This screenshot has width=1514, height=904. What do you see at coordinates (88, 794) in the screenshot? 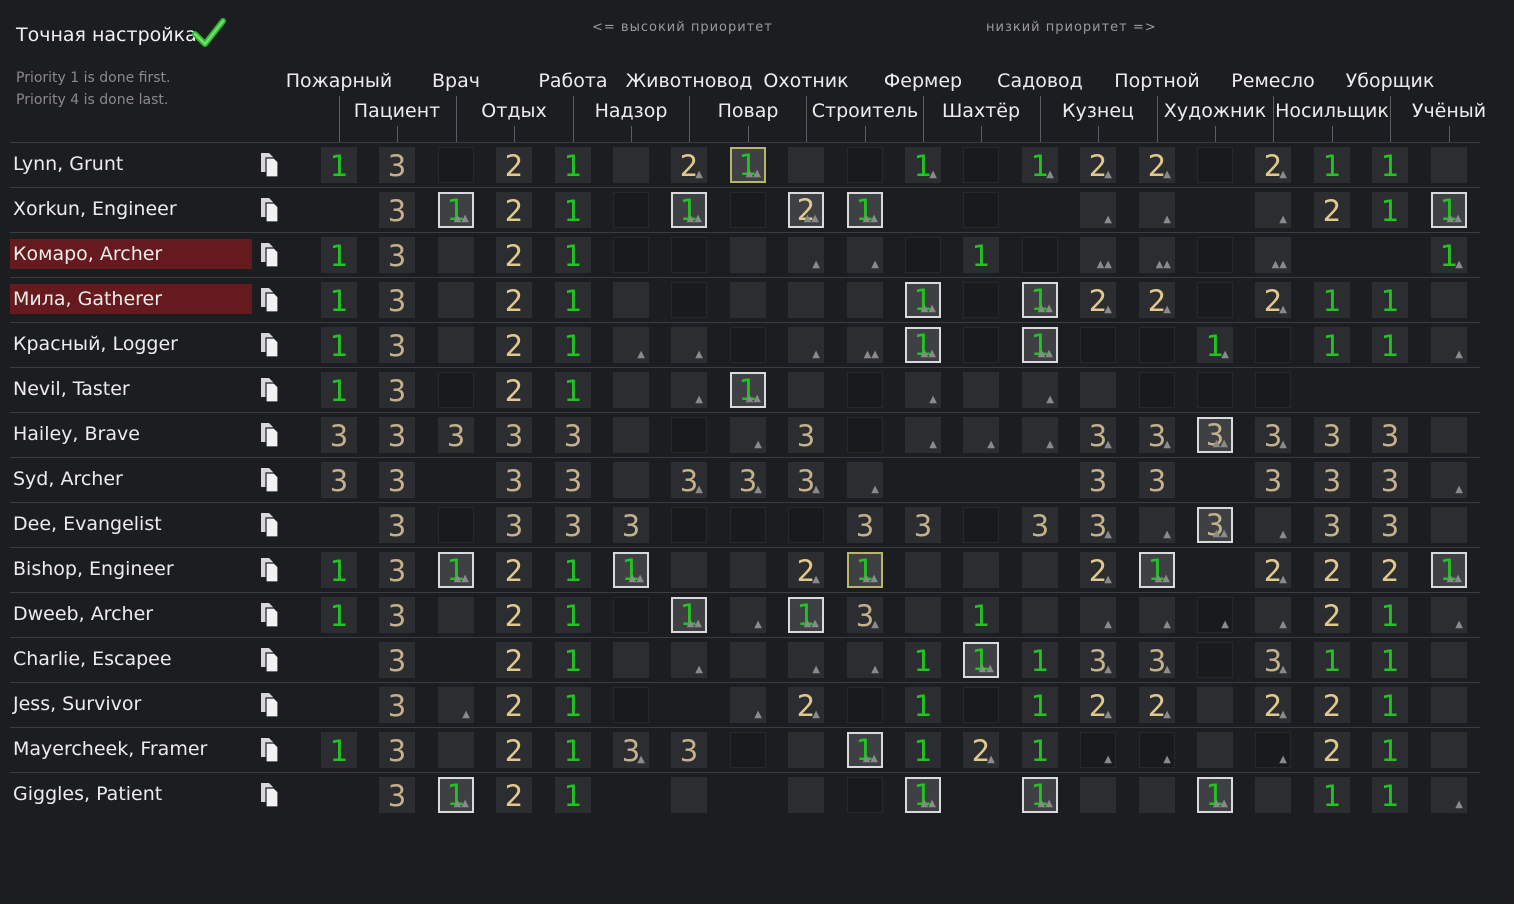
I see `pawn-name: Giggles, Patient` at bounding box center [88, 794].